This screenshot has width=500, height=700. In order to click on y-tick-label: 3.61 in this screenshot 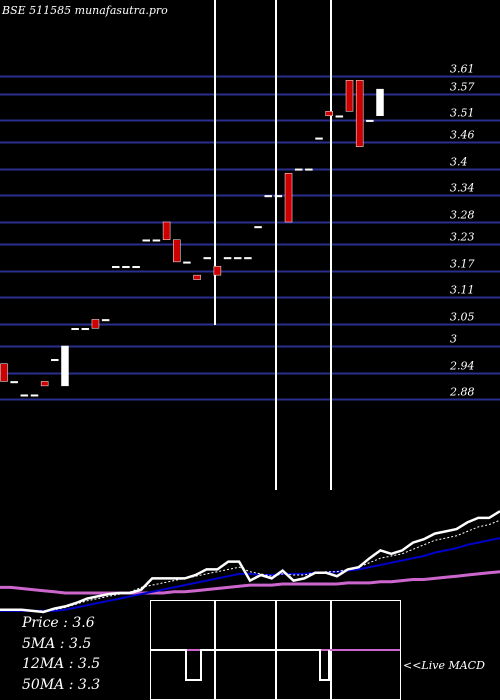, I will do `click(462, 69)`.